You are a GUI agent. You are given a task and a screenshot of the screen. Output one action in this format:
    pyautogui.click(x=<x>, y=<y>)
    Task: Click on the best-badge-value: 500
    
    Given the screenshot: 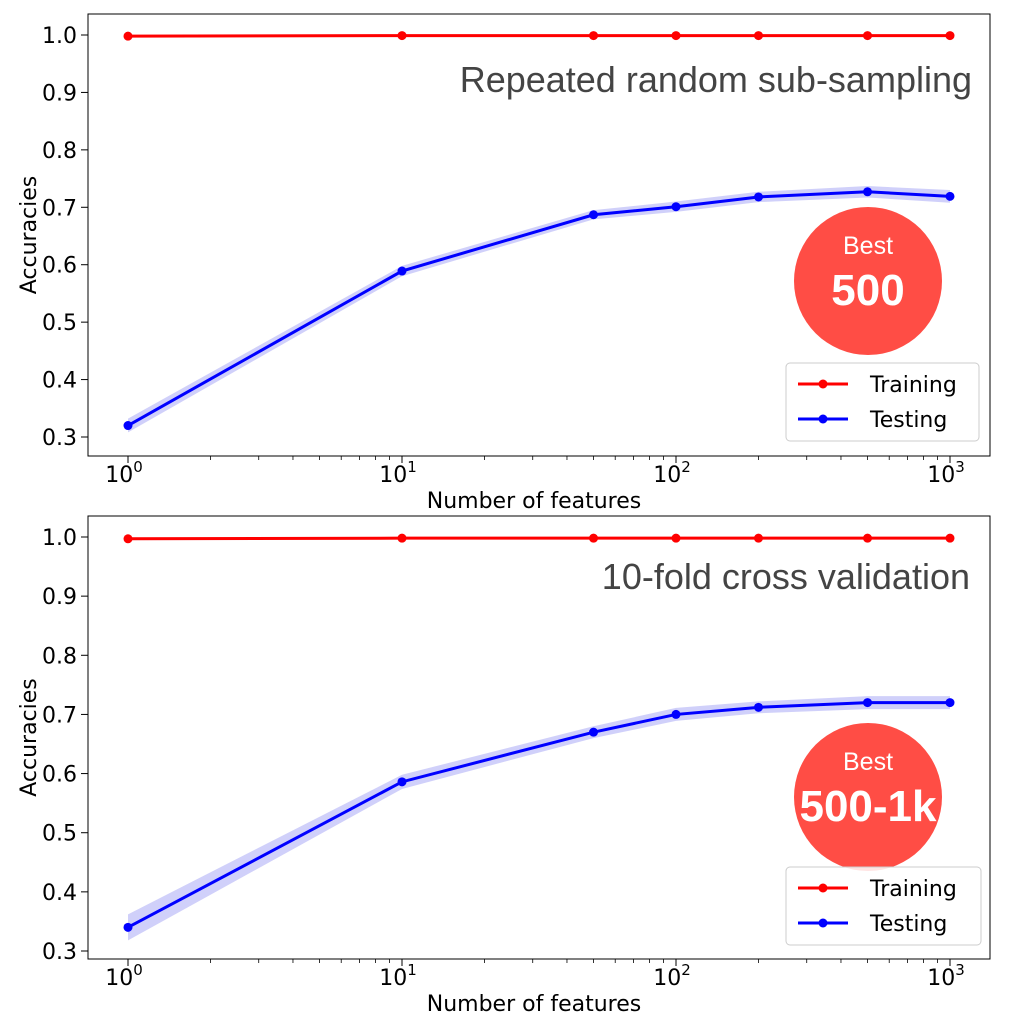 What is the action you would take?
    pyautogui.click(x=867, y=290)
    